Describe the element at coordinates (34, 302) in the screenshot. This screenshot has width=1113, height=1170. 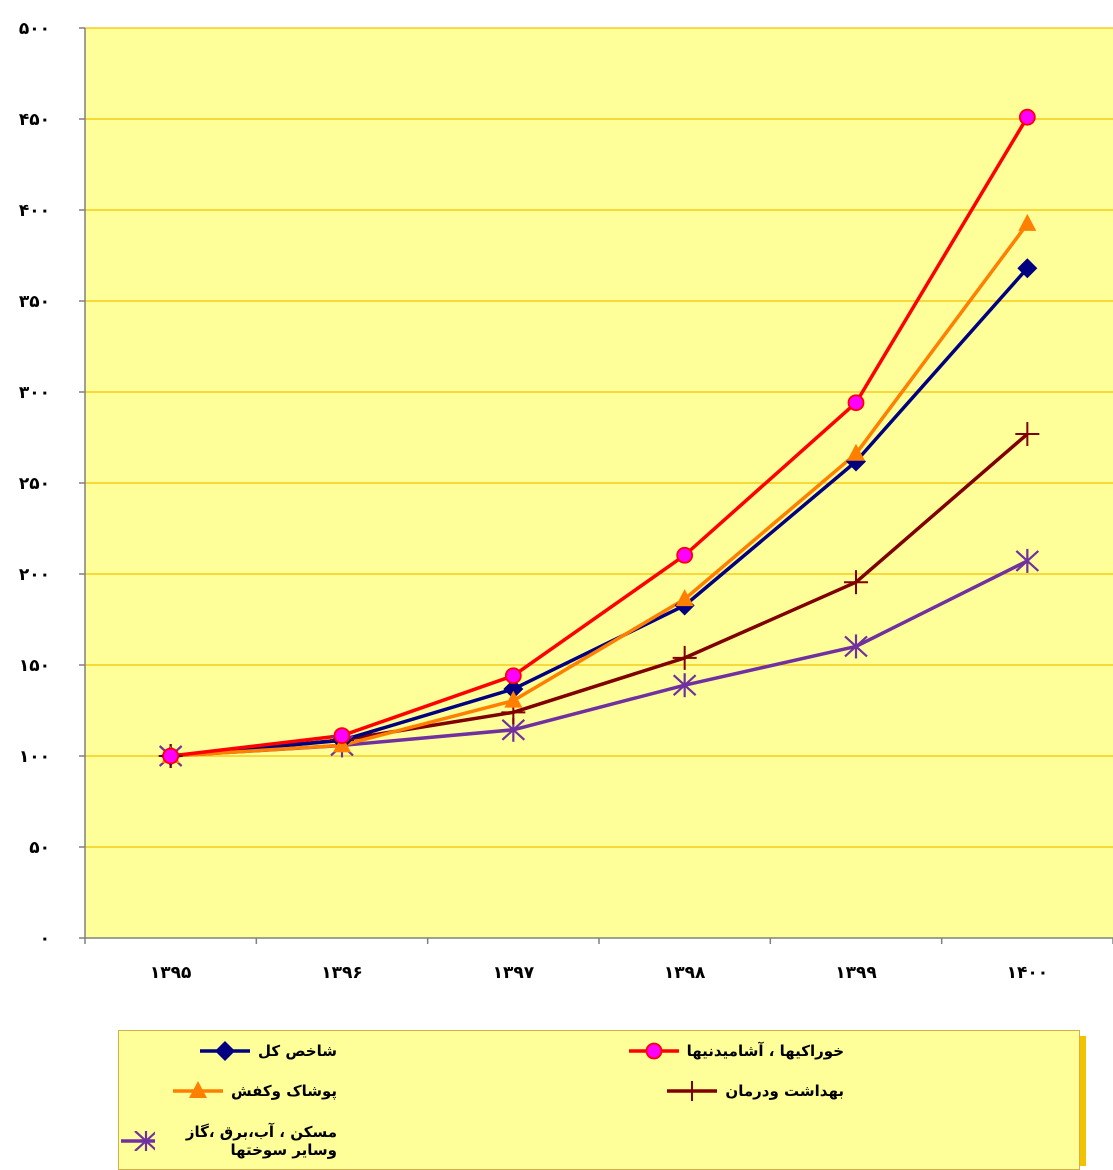
I see `y-tick-label-7: ۳۵۰` at that location.